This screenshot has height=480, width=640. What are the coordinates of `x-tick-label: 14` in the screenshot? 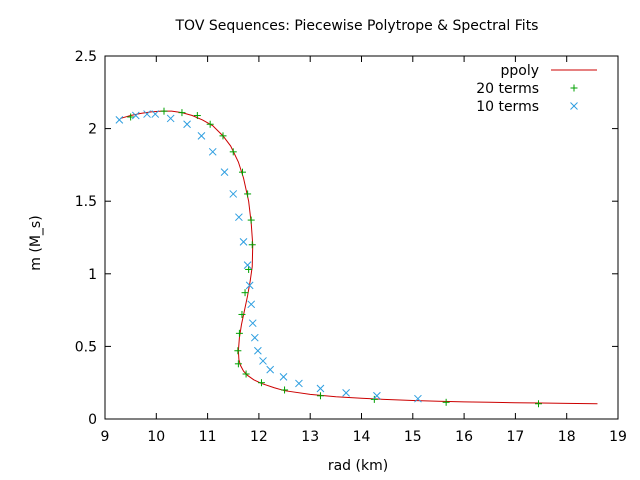 It's located at (362, 437).